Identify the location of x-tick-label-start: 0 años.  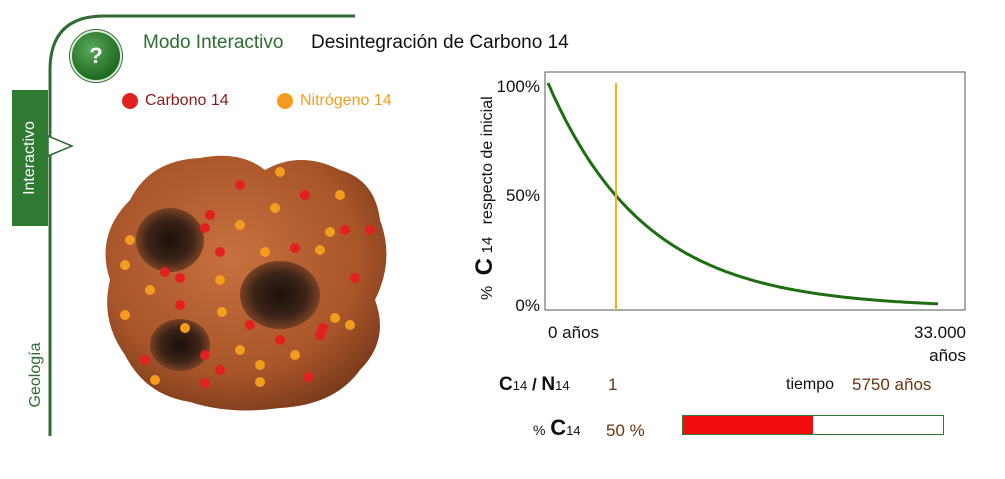
(573, 332).